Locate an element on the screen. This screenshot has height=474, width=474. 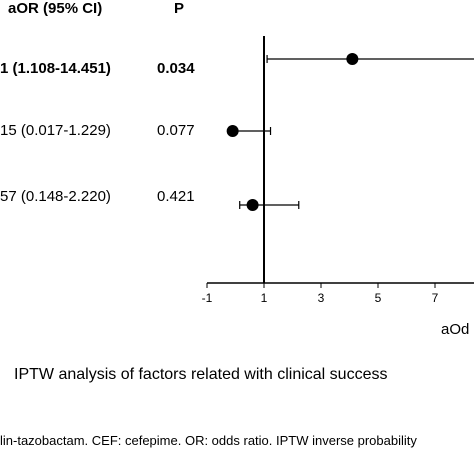
row-2-aor: 15 (0.017-1.229) is located at coordinates (55, 130).